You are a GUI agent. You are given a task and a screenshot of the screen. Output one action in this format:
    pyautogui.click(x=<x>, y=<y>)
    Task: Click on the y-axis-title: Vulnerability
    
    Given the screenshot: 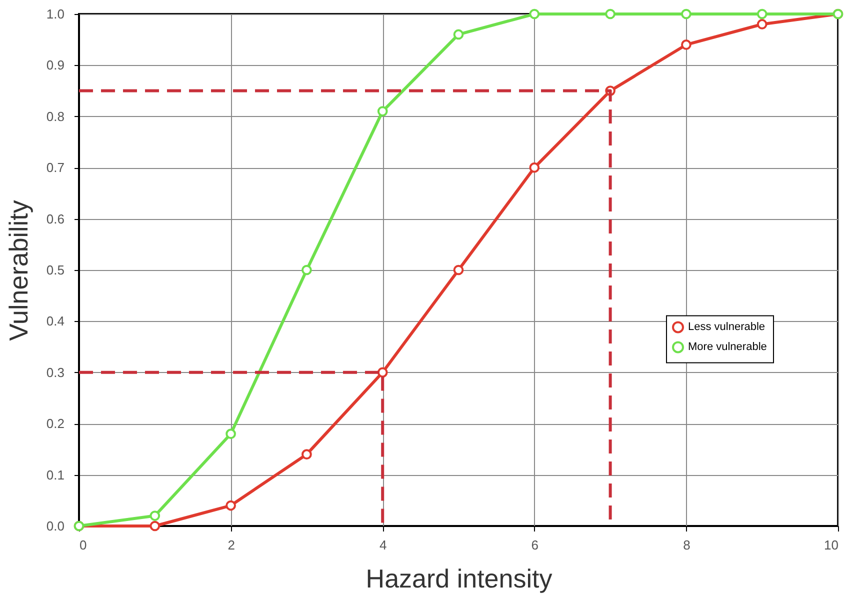 What is the action you would take?
    pyautogui.click(x=18, y=270)
    